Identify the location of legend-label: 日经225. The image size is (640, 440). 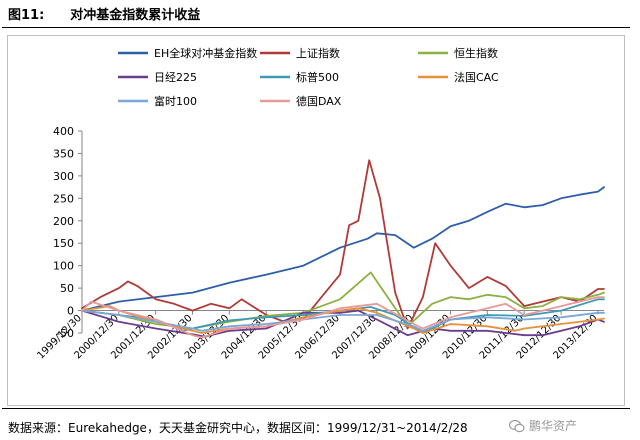
(175, 77).